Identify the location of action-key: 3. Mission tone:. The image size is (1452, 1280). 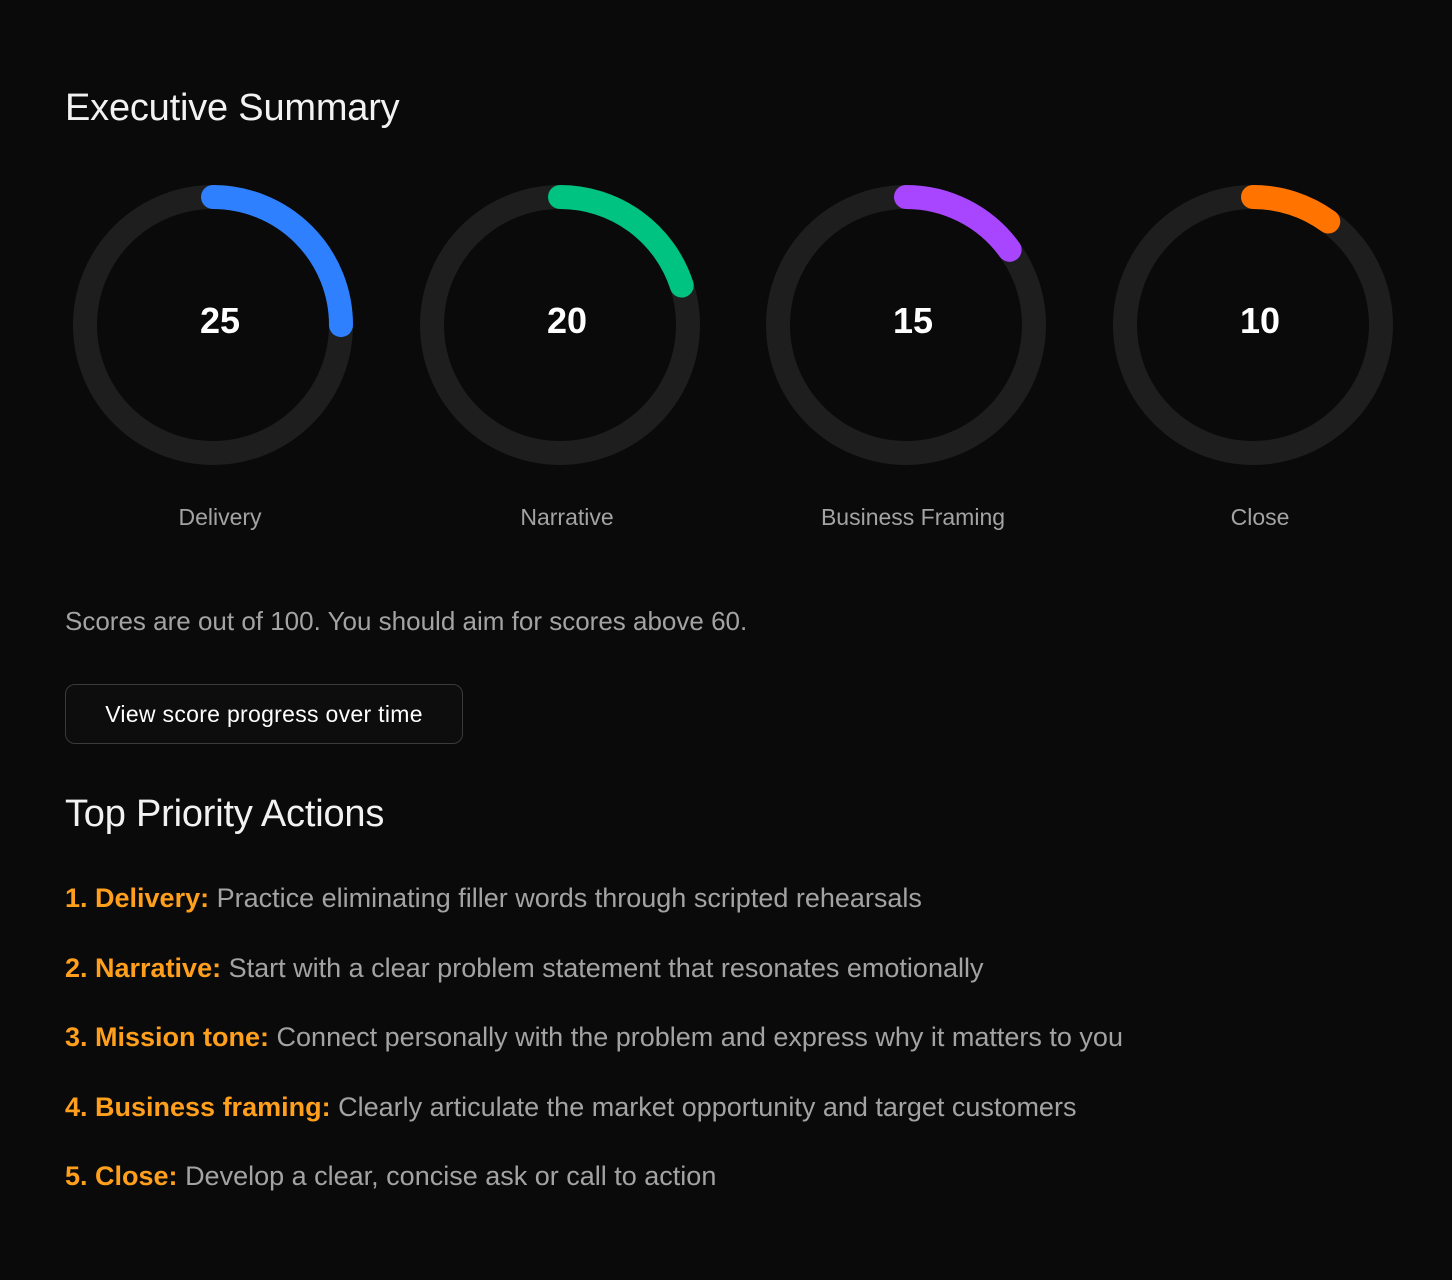
(167, 1037).